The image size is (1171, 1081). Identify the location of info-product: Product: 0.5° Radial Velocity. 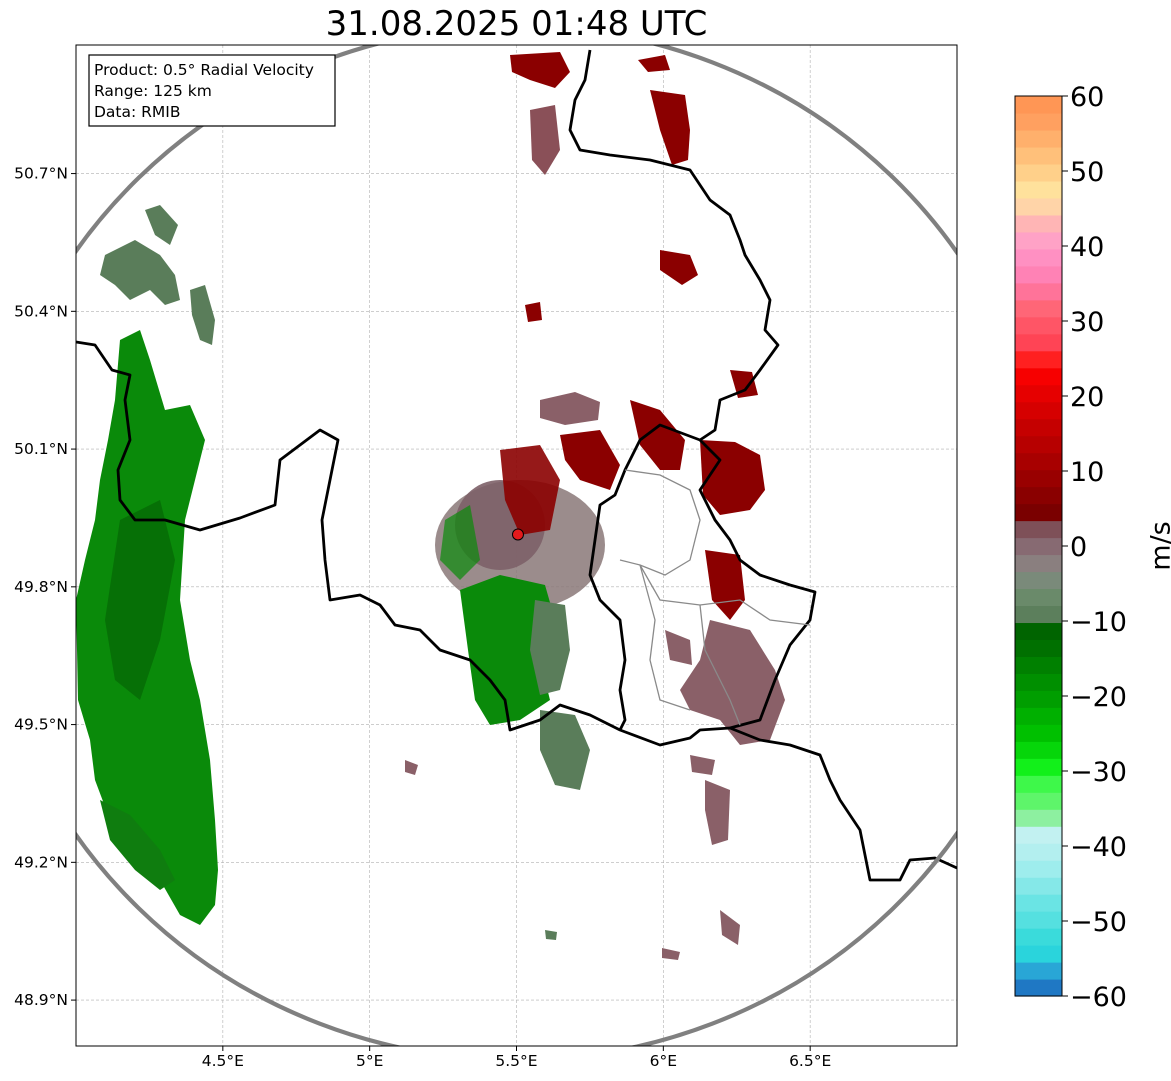
(204, 70).